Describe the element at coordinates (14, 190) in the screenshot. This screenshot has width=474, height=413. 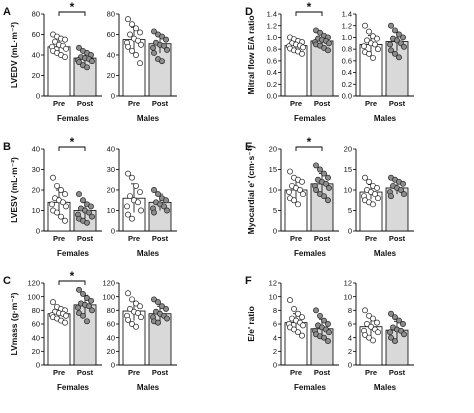
I see `y-axis-label: LVESV (mL·m⁻²)` at that location.